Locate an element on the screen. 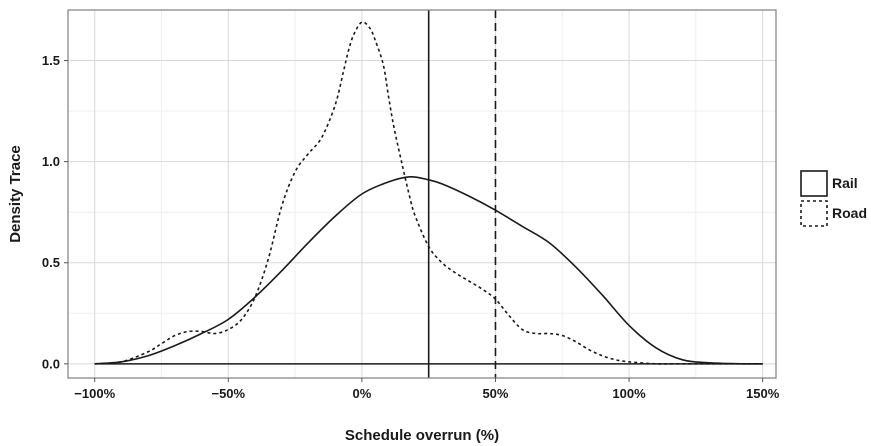 This screenshot has width=871, height=446. y-tick-label: 1.0 is located at coordinates (51, 161).